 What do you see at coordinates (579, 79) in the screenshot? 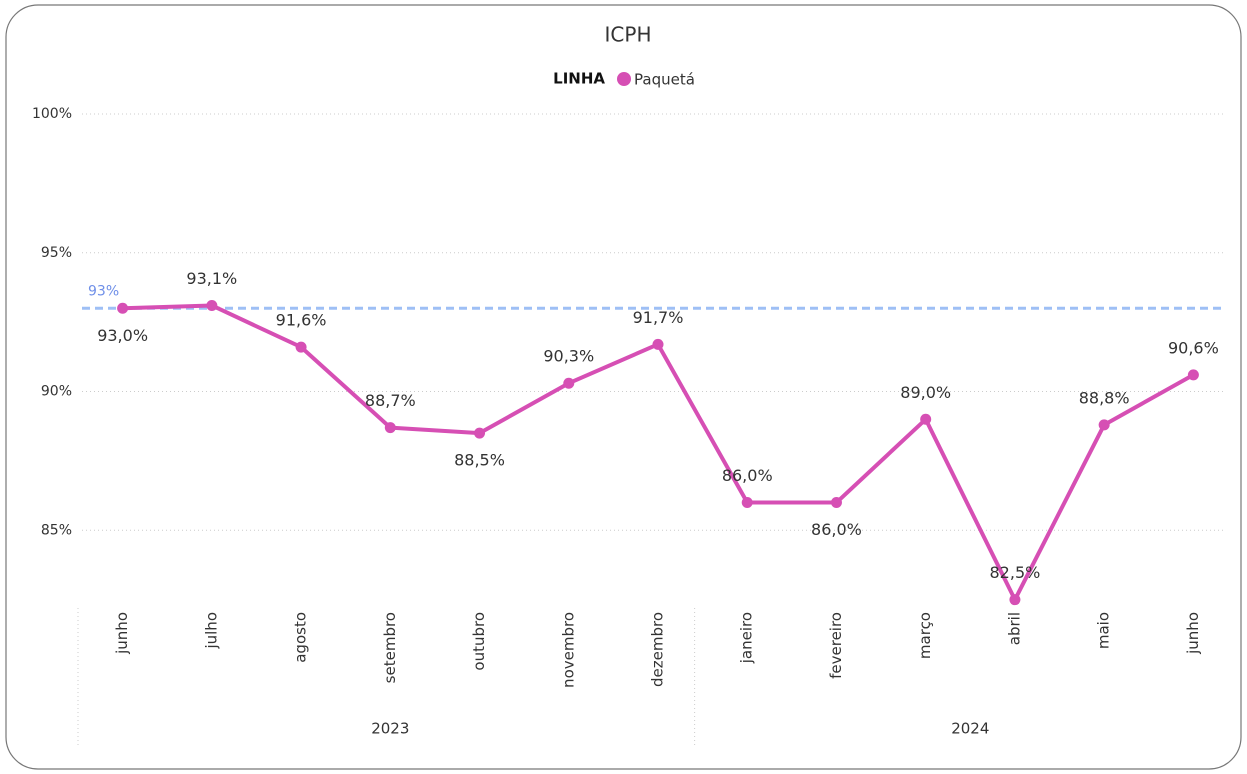
I see `legend-title: LINHA` at bounding box center [579, 79].